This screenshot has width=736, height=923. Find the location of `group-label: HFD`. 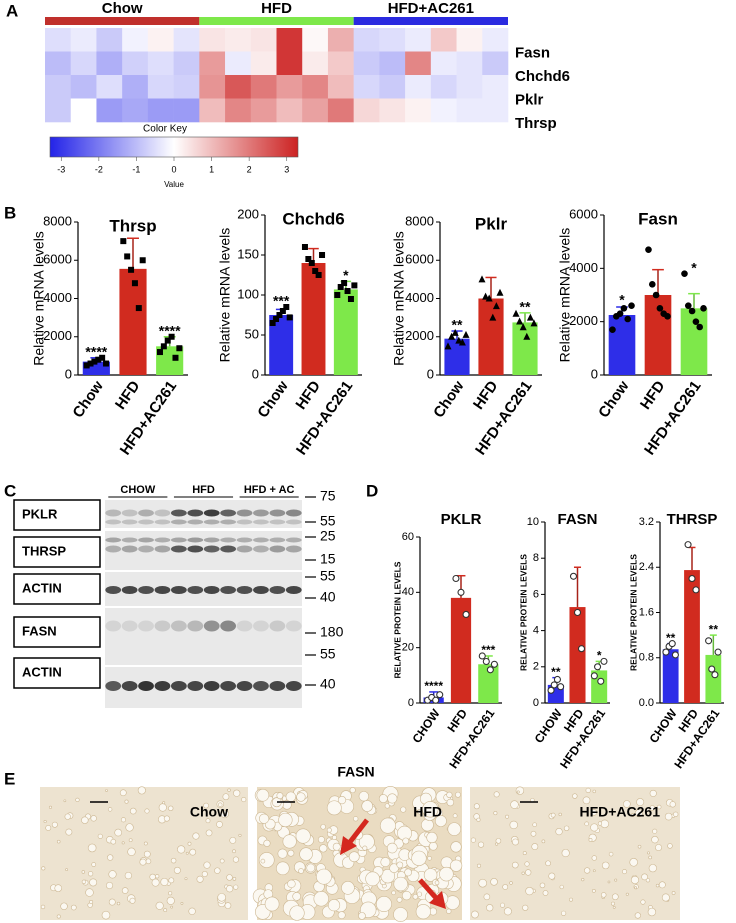

group-label: HFD is located at coordinates (276, 8).